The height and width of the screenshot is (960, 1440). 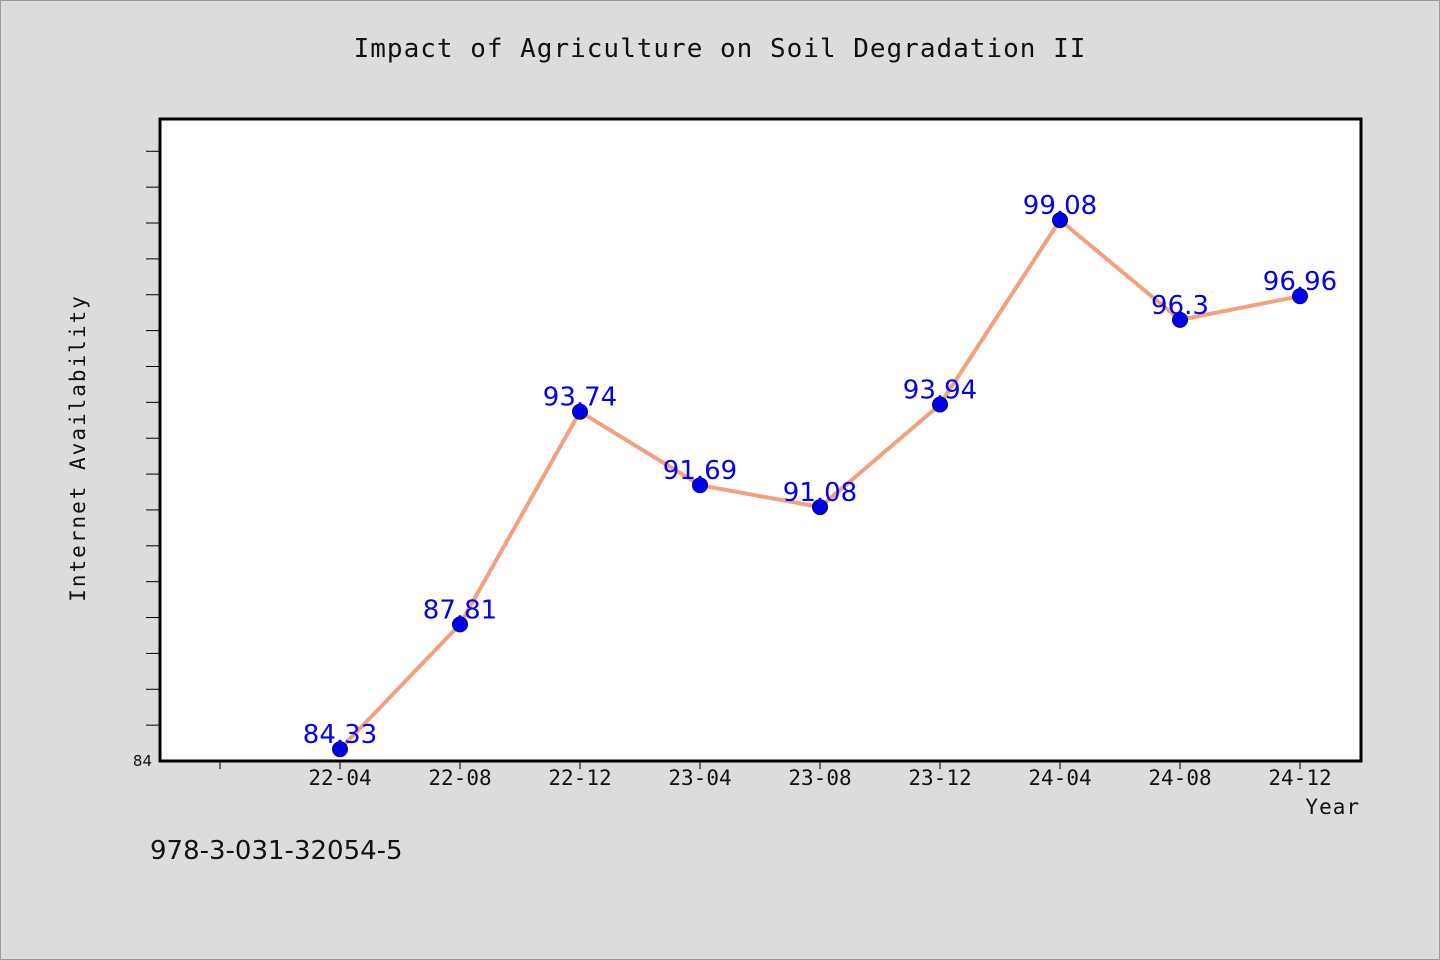 What do you see at coordinates (939, 778) in the screenshot?
I see `x-tick-label: 23-12` at bounding box center [939, 778].